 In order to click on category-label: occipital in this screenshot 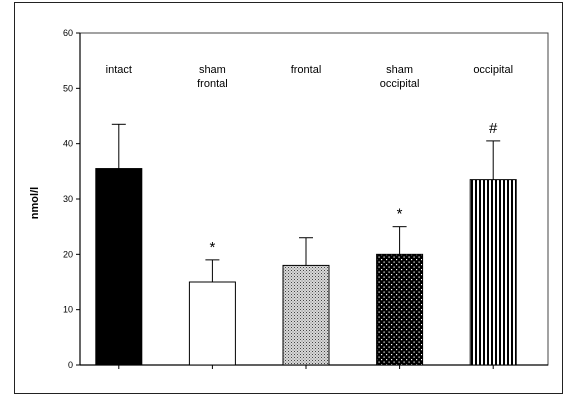, I will do `click(493, 70)`.